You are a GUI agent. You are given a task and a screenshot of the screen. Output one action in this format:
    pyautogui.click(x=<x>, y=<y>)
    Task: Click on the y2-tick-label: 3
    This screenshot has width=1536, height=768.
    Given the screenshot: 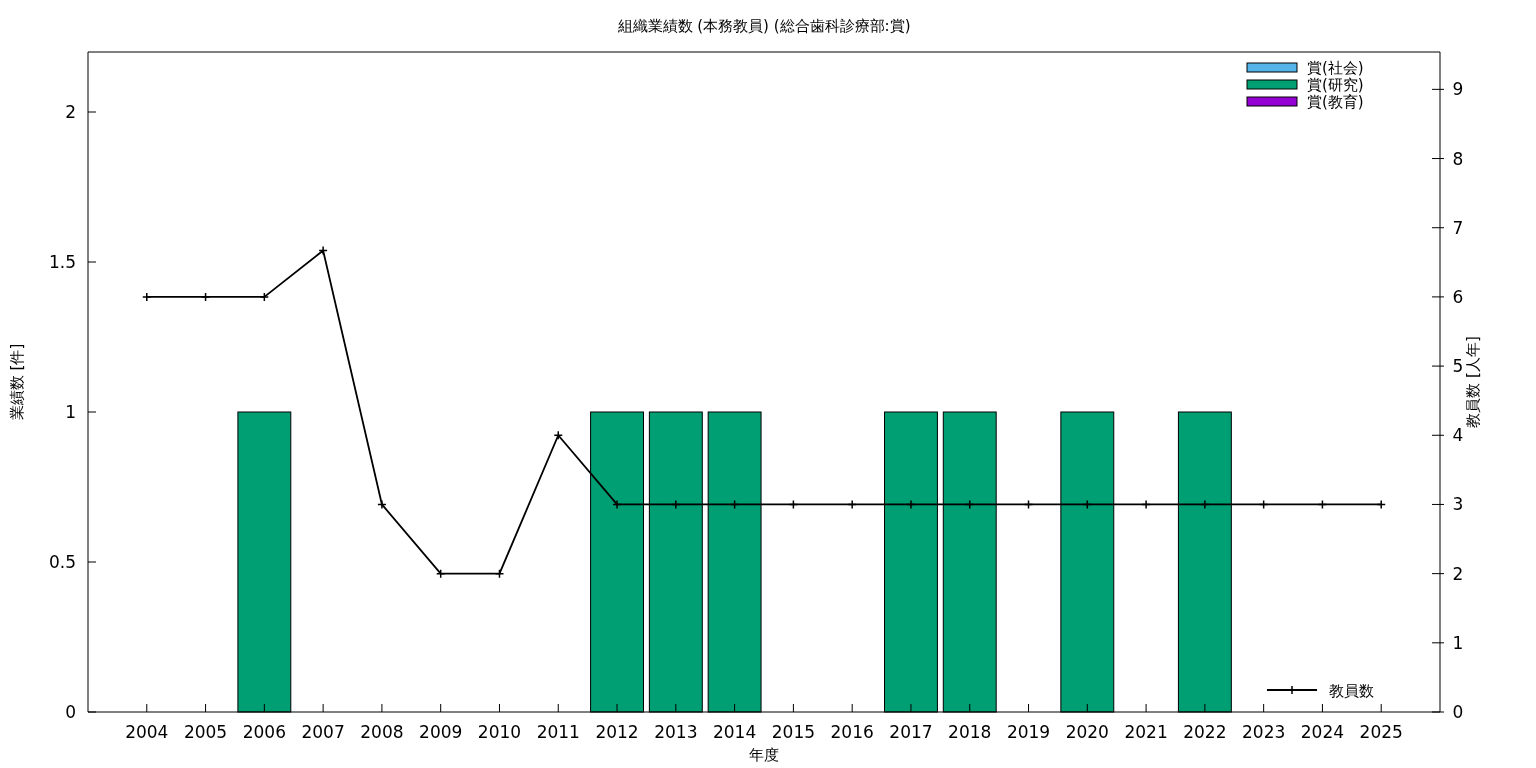 What is the action you would take?
    pyautogui.click(x=1458, y=504)
    